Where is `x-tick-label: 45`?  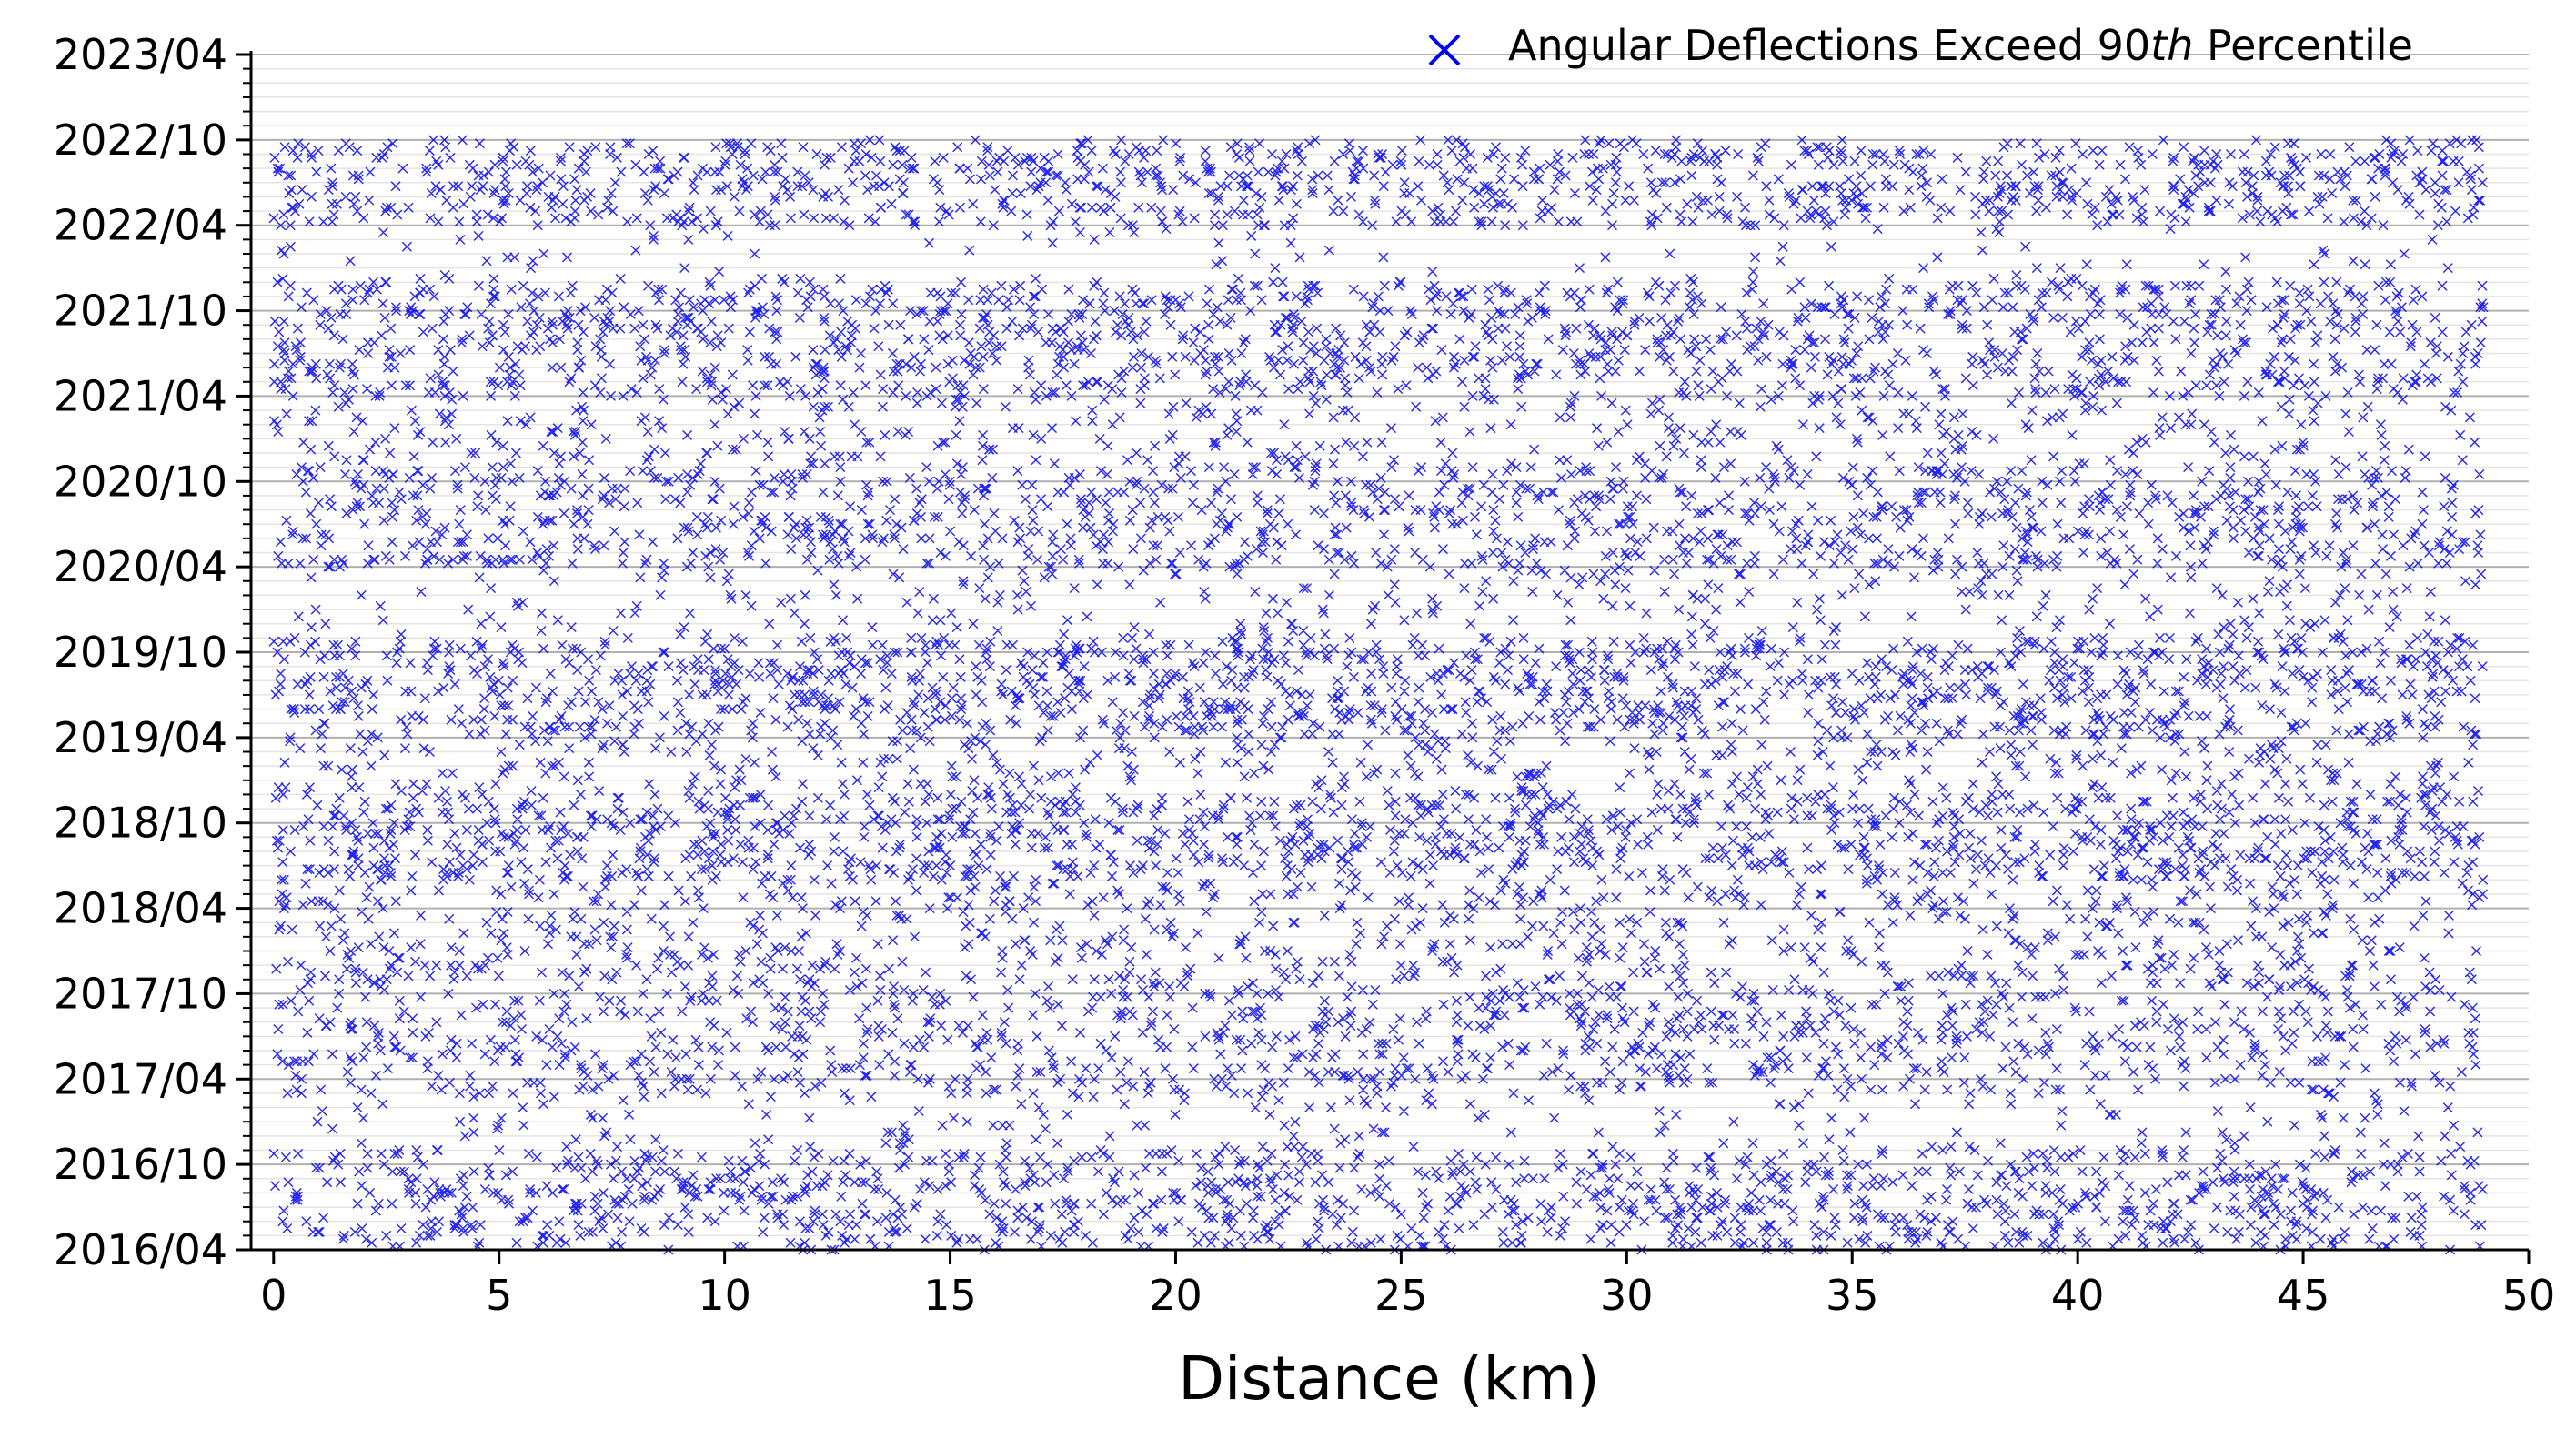 x-tick-label: 45 is located at coordinates (2303, 1295).